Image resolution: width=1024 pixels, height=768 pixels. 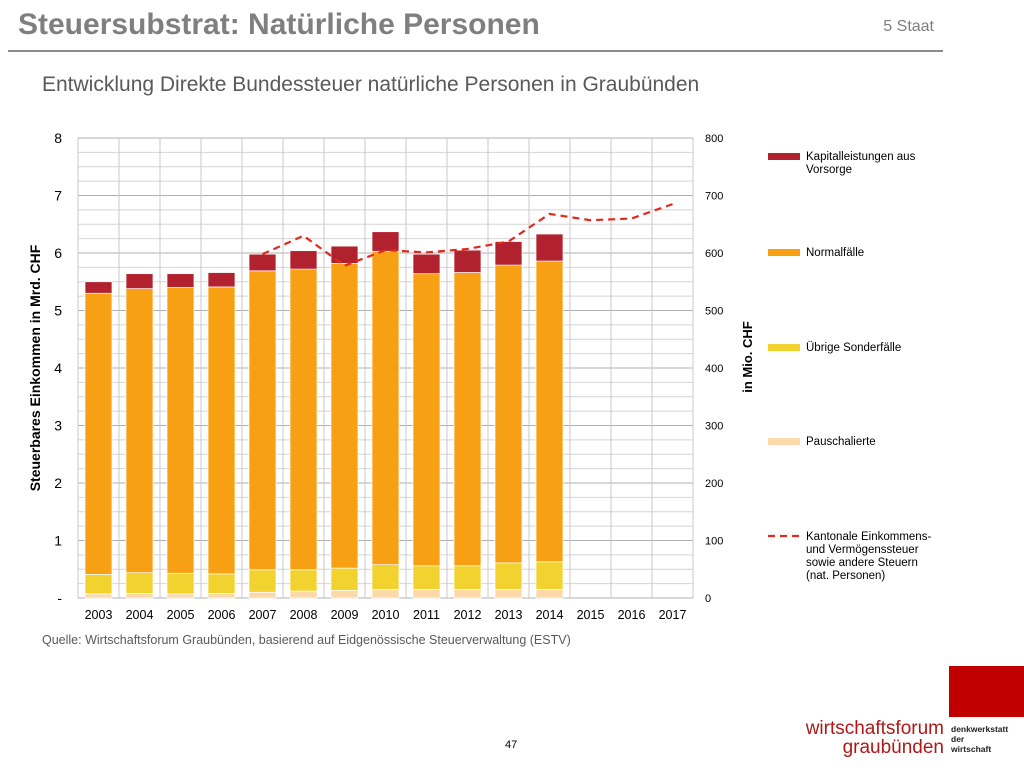 What do you see at coordinates (853, 348) in the screenshot?
I see `legend-label: Übrige Sonderfälle` at bounding box center [853, 348].